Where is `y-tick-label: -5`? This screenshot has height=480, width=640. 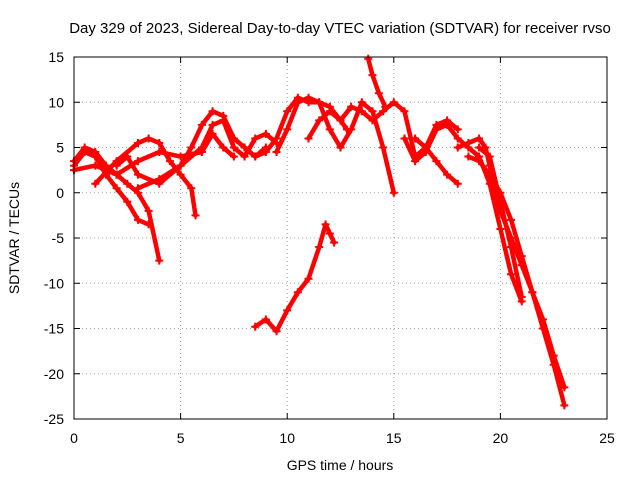 y-tick-label: -5 is located at coordinates (58, 238).